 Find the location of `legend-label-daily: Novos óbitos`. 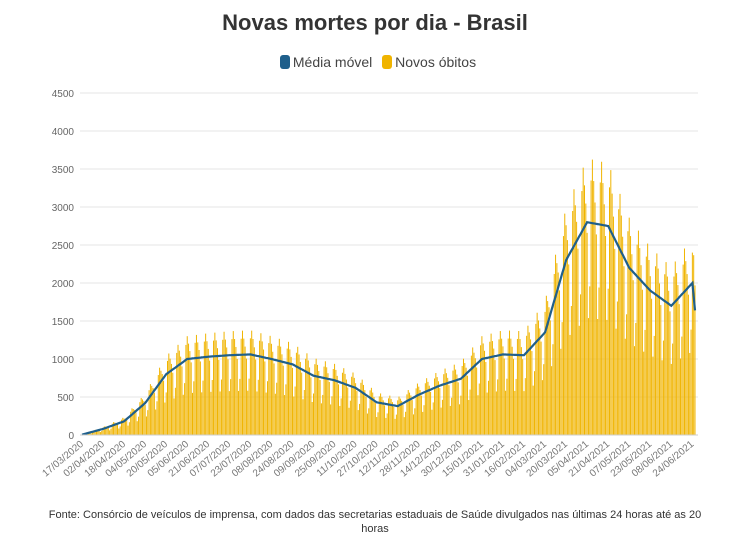

legend-label-daily: Novos óbitos is located at coordinates (436, 62).